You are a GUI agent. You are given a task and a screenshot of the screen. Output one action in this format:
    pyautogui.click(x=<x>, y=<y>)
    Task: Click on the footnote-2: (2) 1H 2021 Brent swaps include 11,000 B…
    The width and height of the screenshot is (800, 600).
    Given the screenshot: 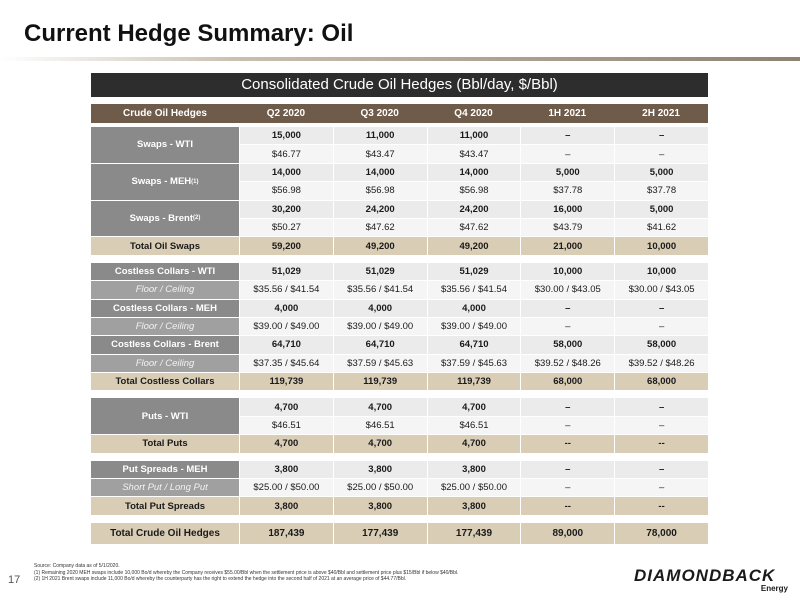 What is the action you would take?
    pyautogui.click(x=220, y=579)
    